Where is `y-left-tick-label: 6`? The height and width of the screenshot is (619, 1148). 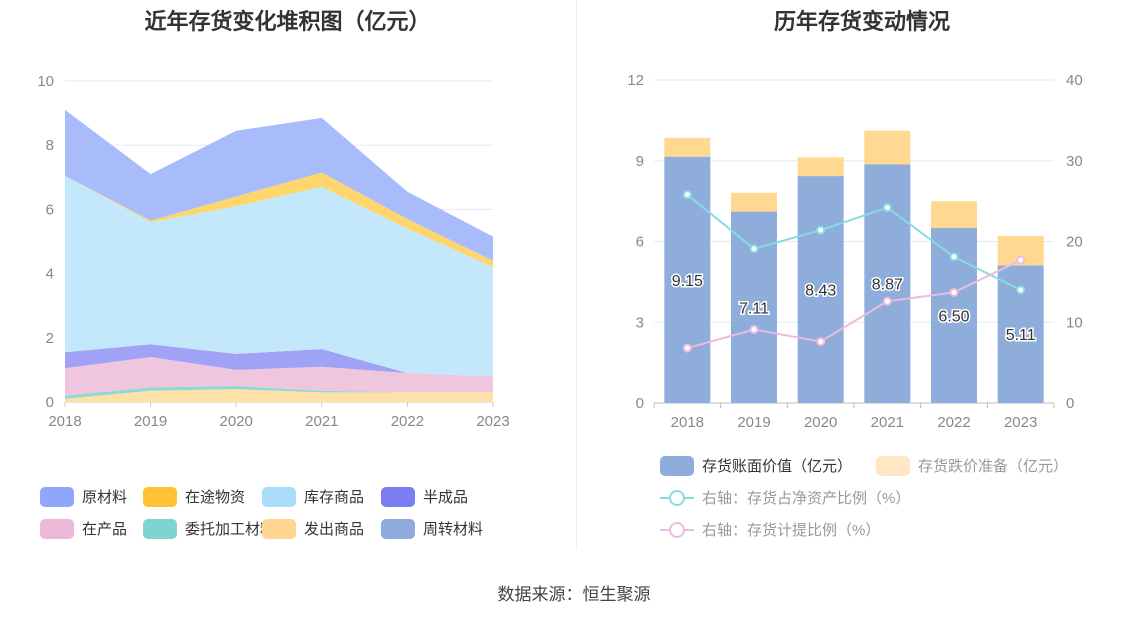 y-left-tick-label: 6 is located at coordinates (640, 242).